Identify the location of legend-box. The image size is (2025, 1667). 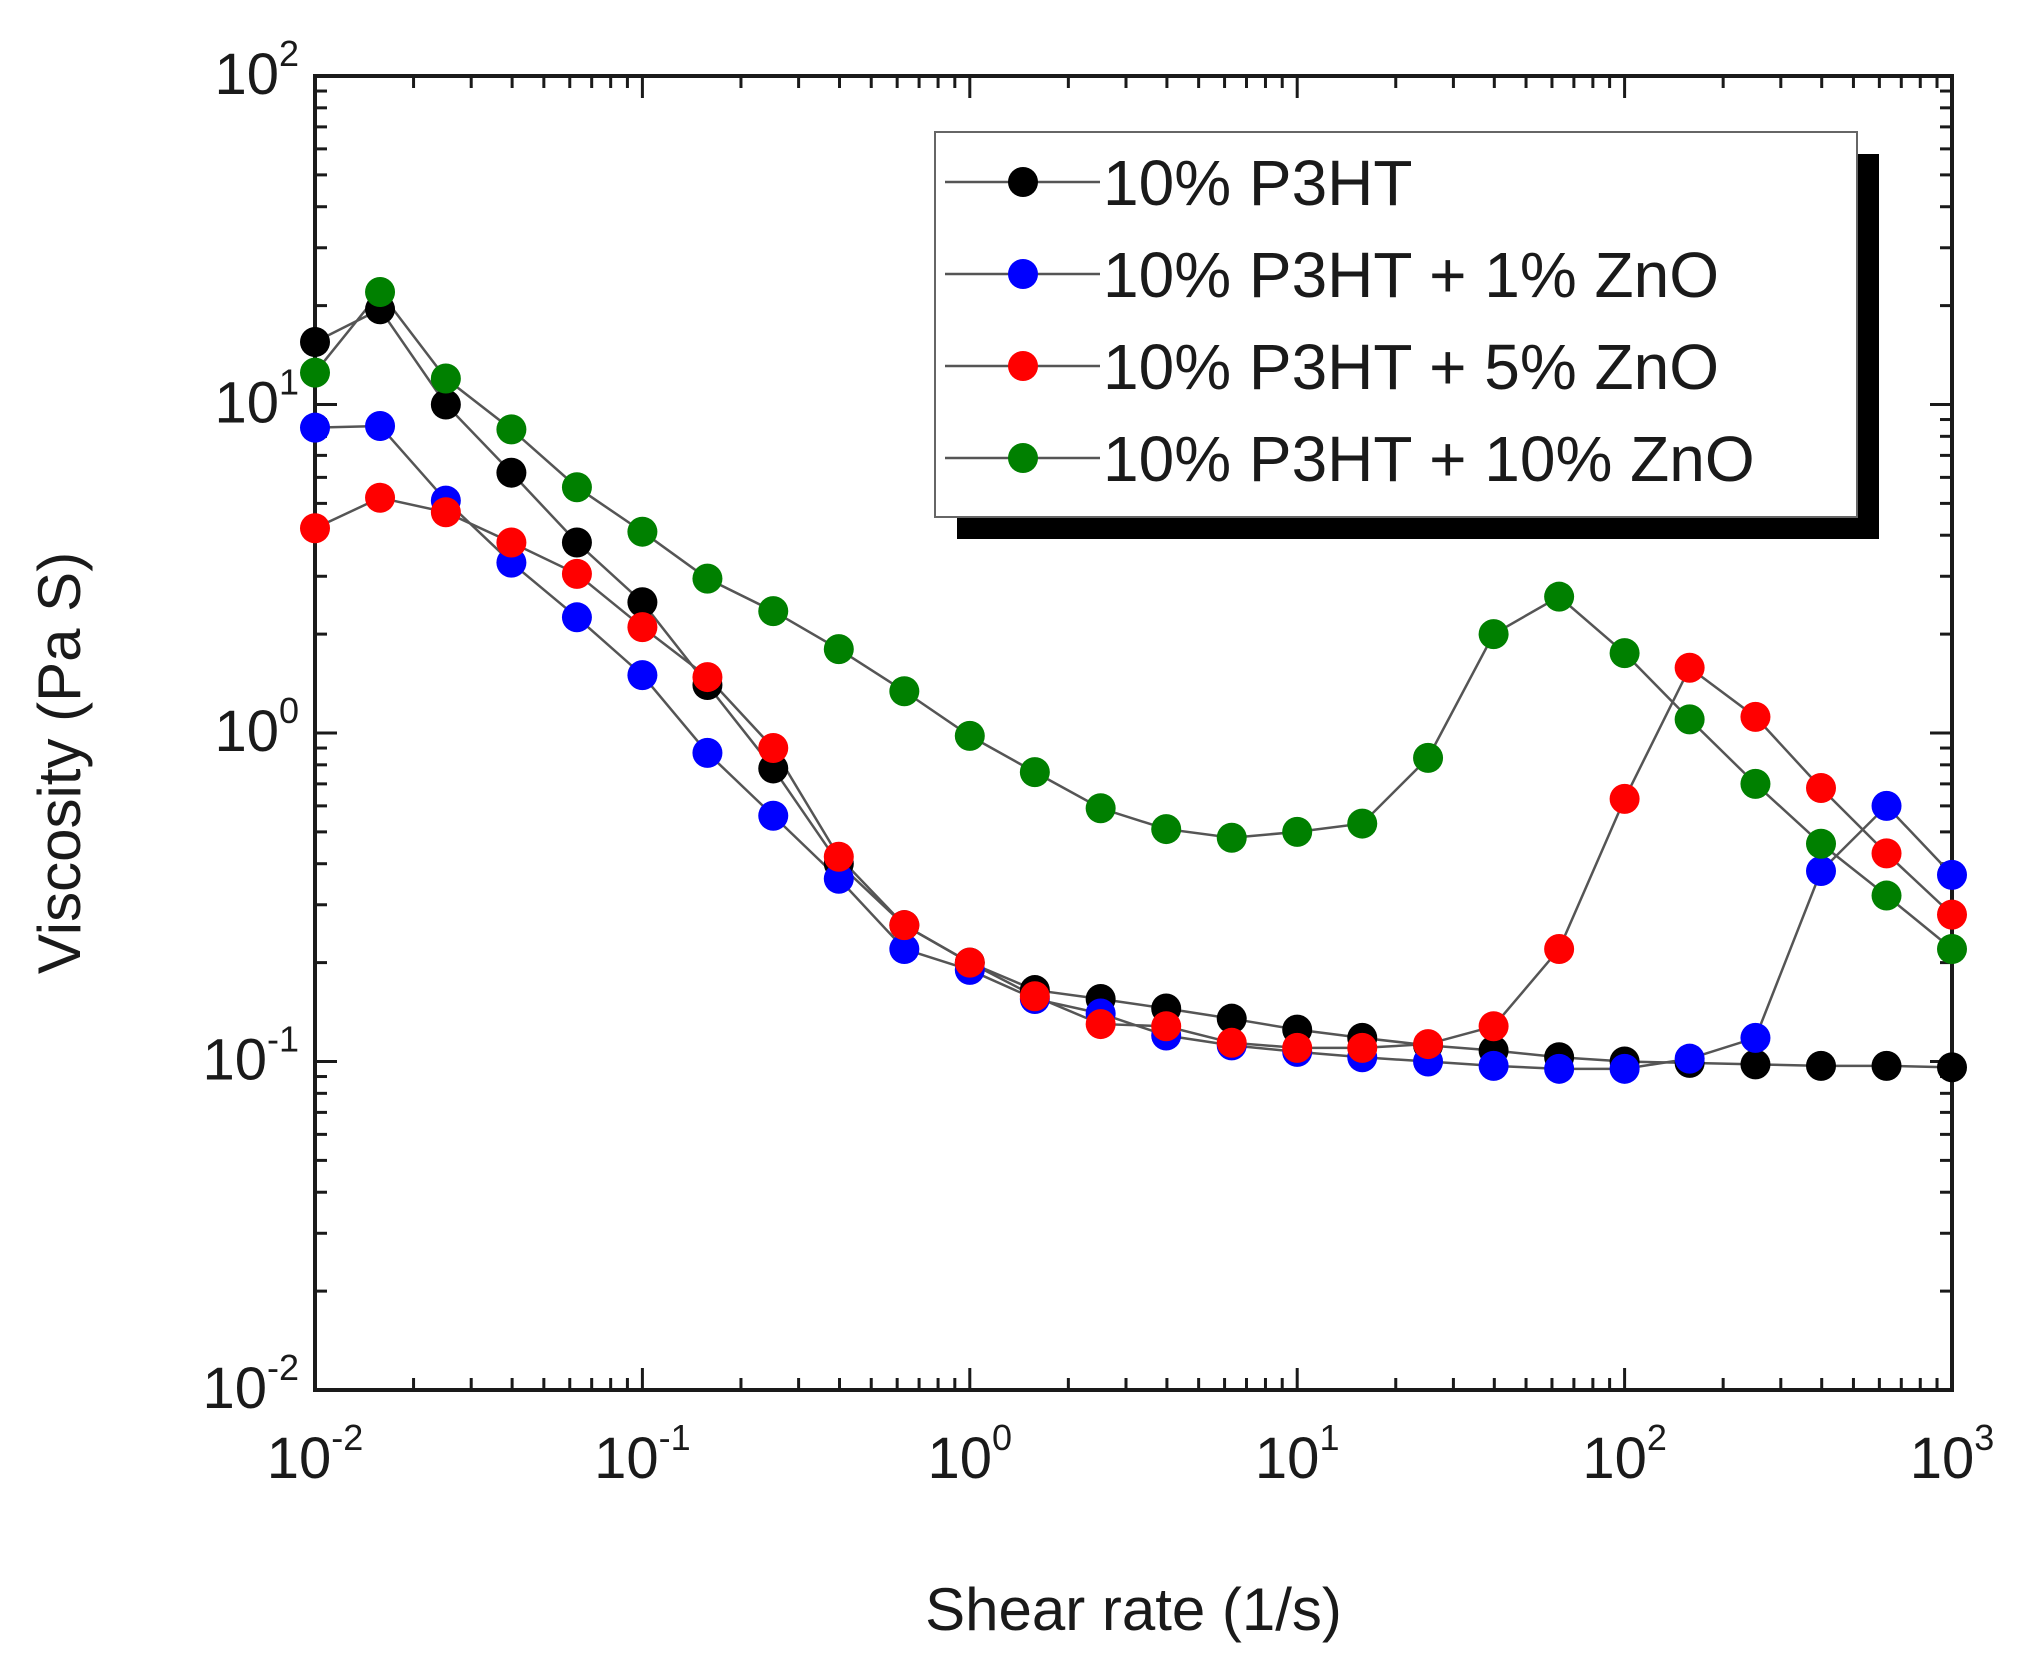
(1396, 324).